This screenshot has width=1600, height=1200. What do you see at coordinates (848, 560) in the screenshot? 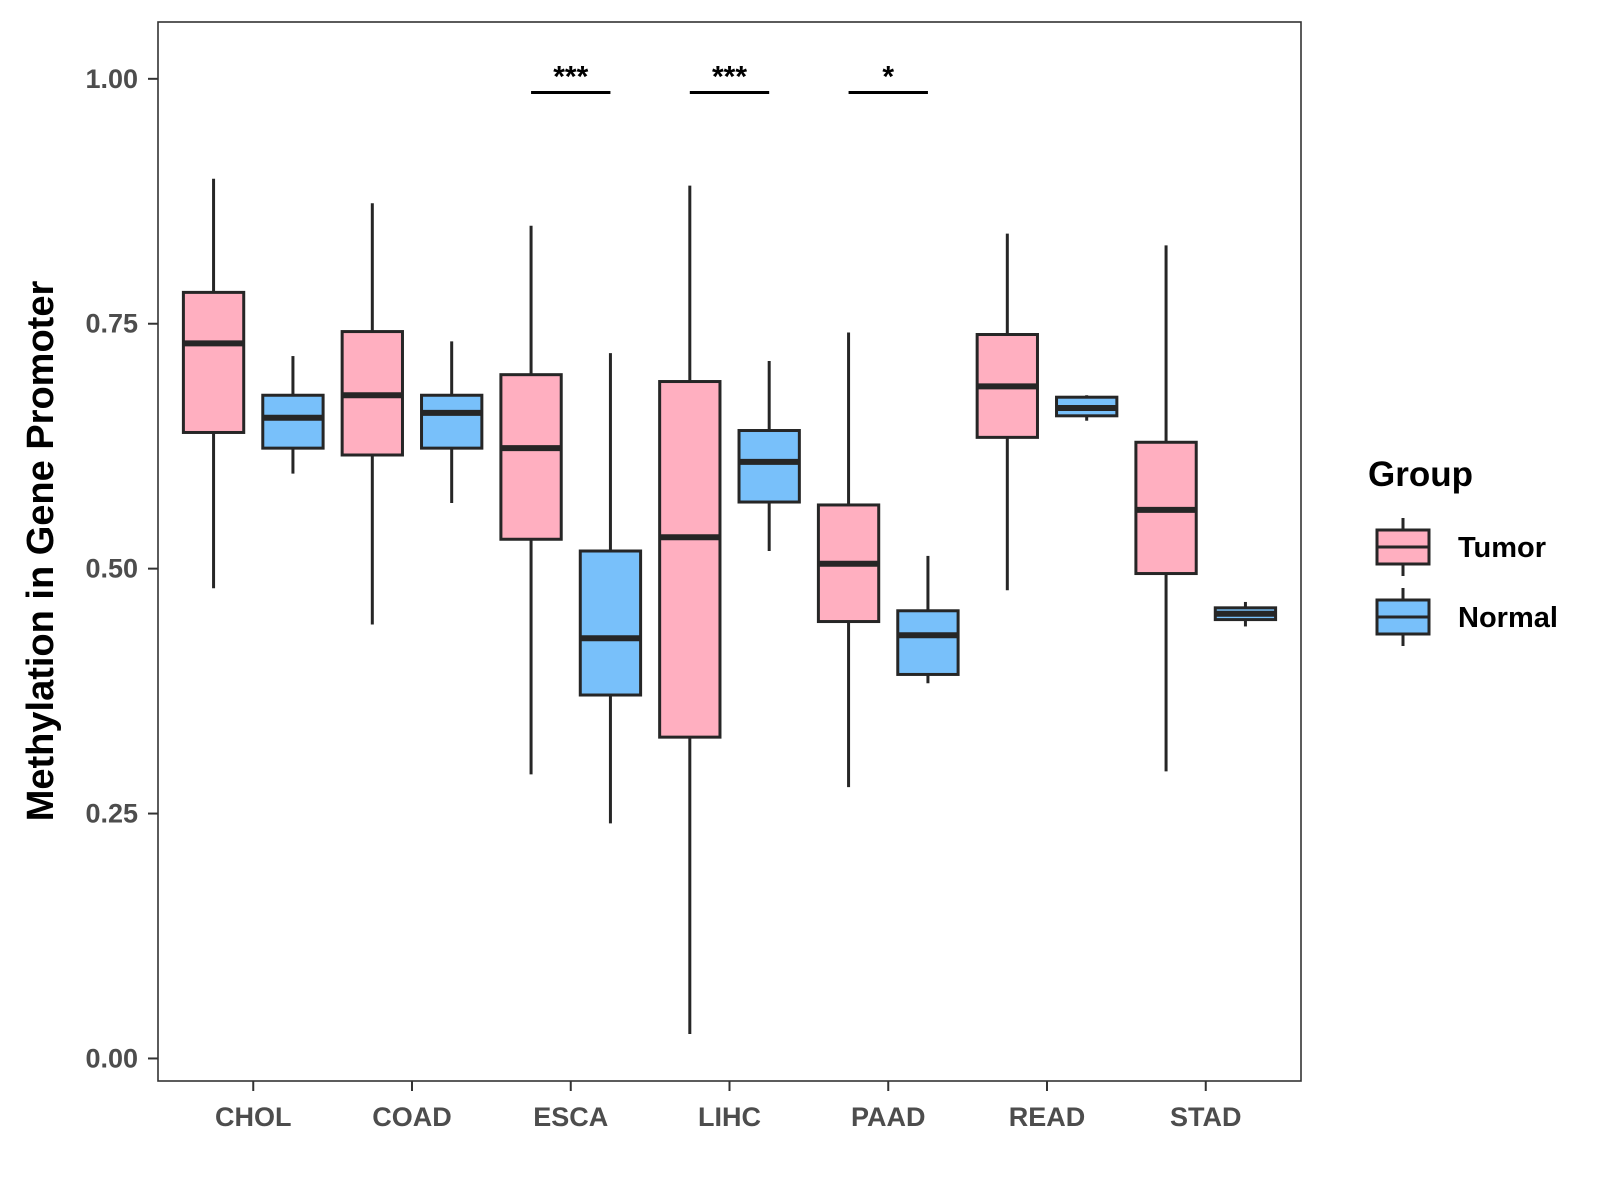
I see `box-tumor-paad` at bounding box center [848, 560].